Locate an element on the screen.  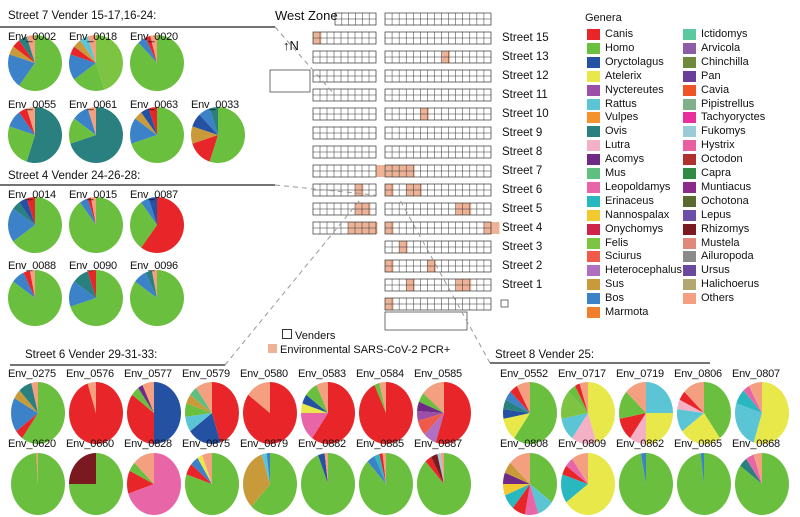
sample-label: Env_0061 is located at coordinates (93, 105).